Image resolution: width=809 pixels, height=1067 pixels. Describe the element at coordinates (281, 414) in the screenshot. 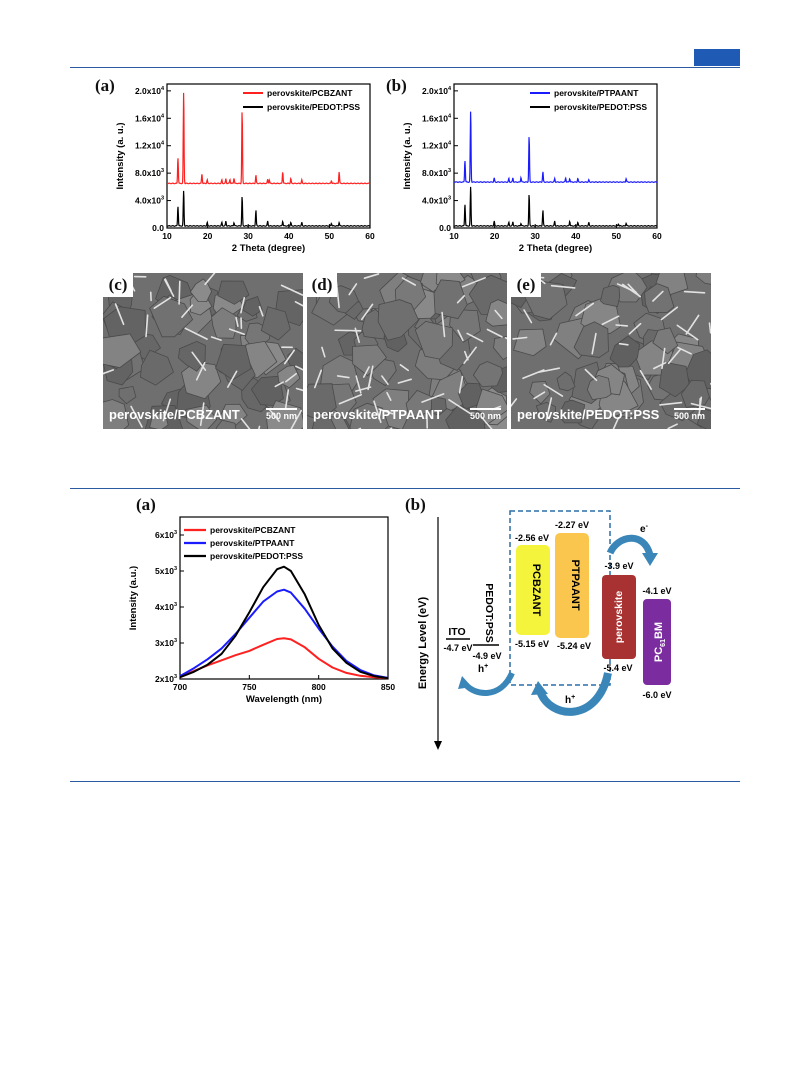

I see `sem-scalebar-c: 500 nm` at that location.